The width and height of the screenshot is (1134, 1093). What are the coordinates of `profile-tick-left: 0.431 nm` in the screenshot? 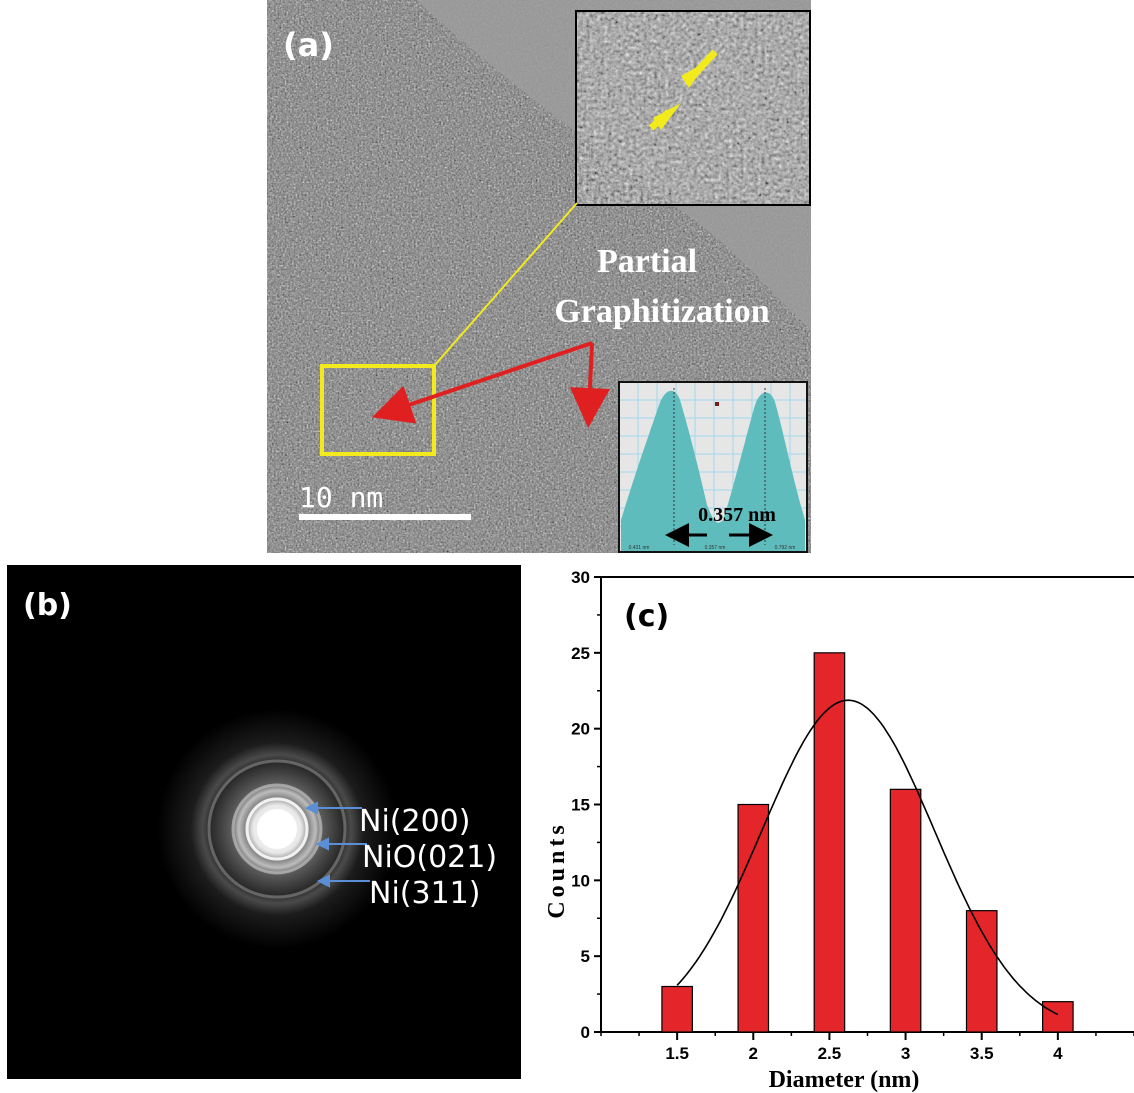 It's located at (639, 548).